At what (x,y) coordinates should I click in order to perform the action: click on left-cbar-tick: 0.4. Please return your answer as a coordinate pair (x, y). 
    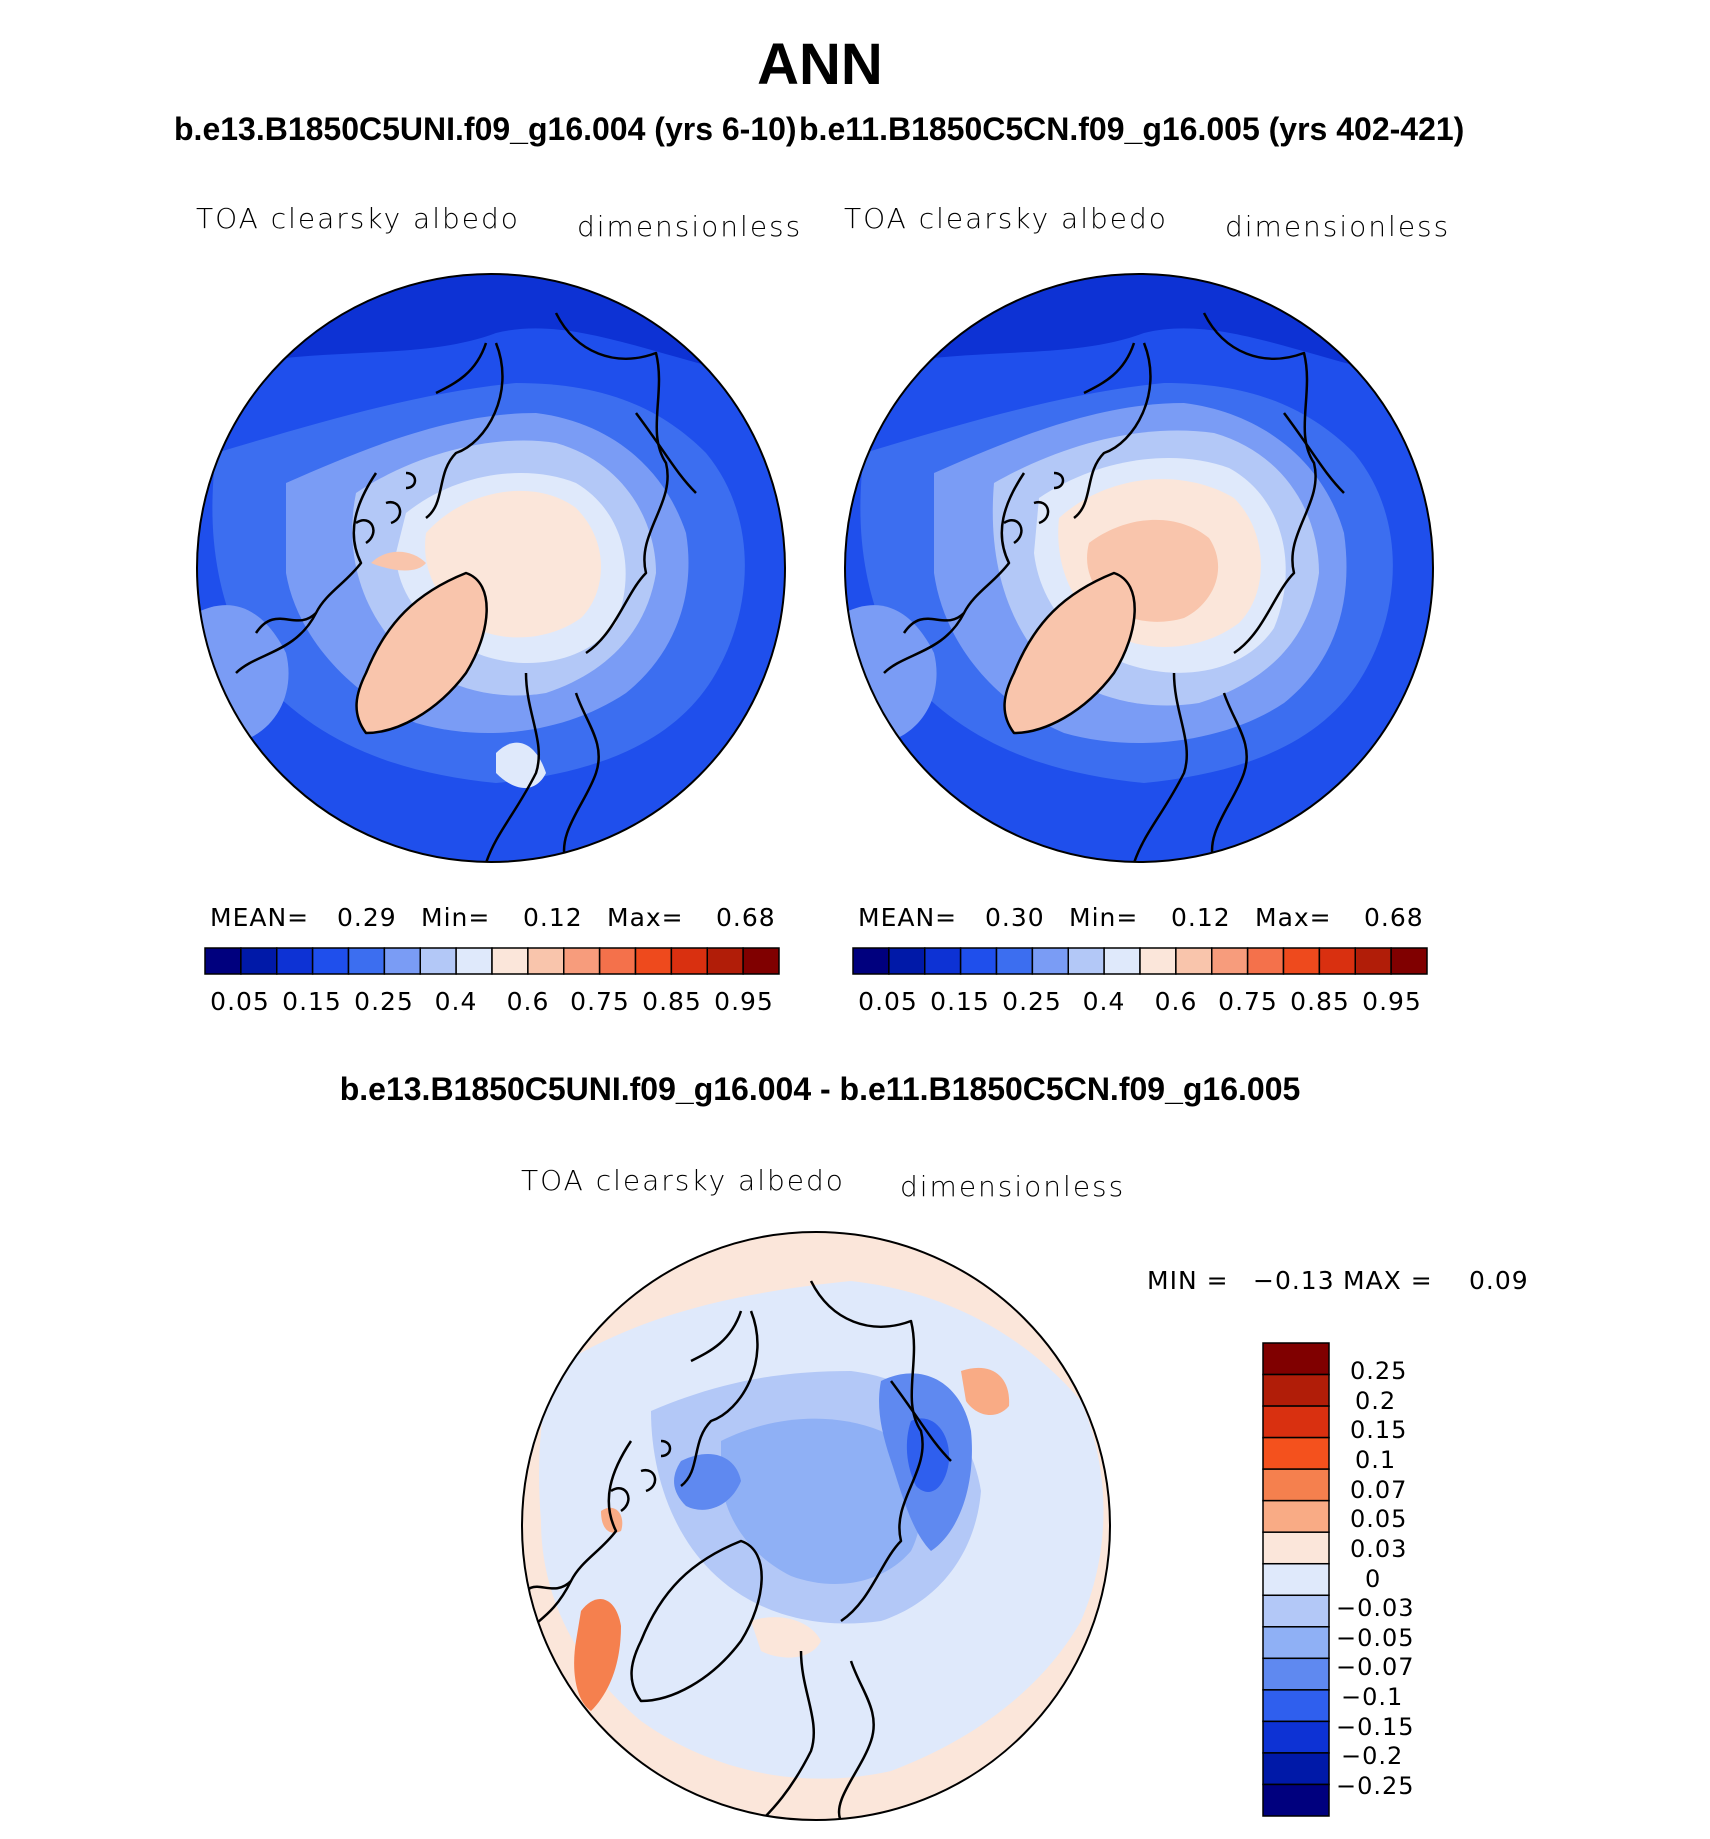
    Looking at the image, I should click on (456, 1001).